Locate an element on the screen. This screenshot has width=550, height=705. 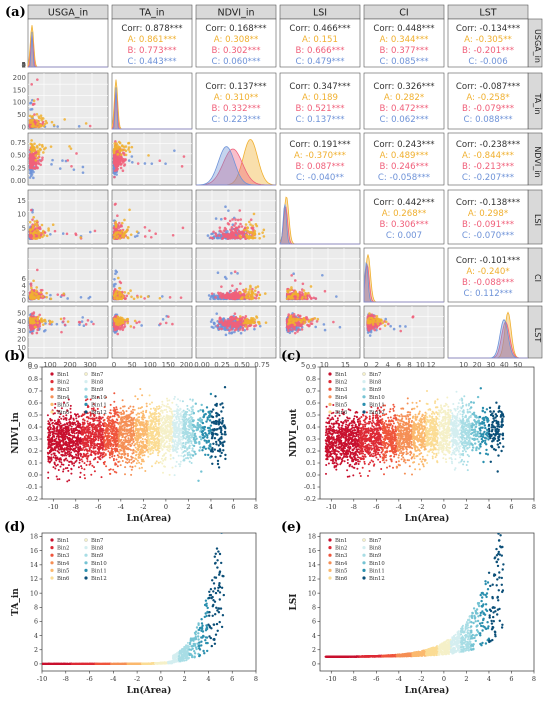
matrix-density is located at coordinates (151, 104).